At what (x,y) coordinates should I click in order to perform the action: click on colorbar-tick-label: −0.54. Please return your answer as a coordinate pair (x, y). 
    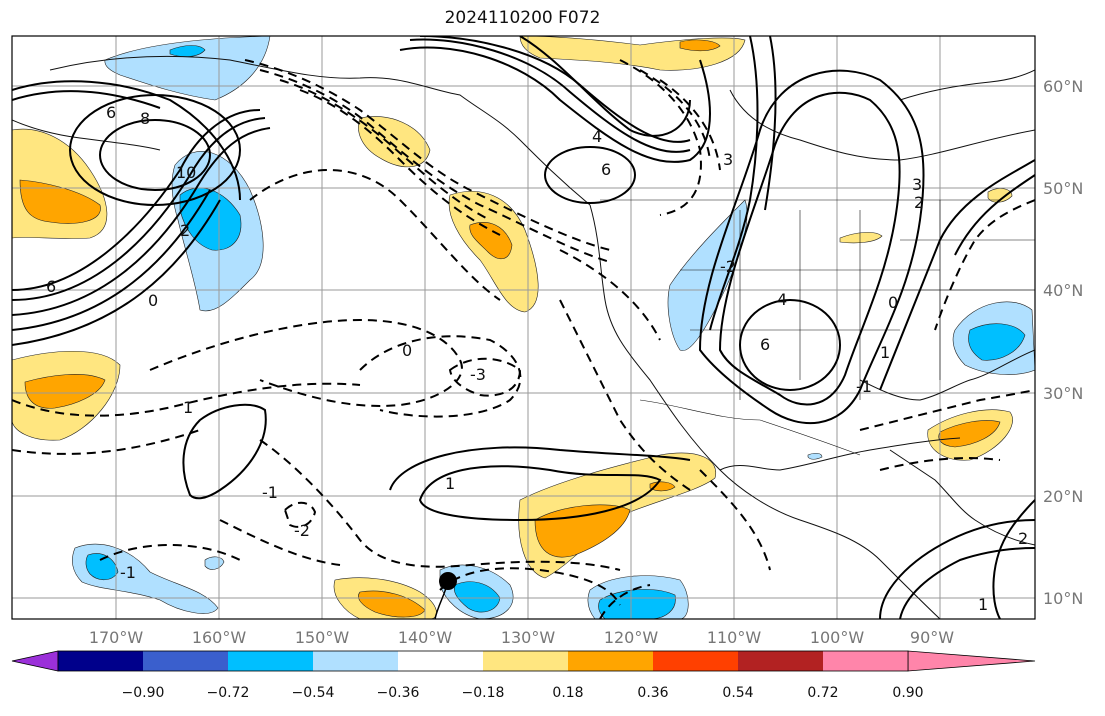
    Looking at the image, I should click on (313, 693).